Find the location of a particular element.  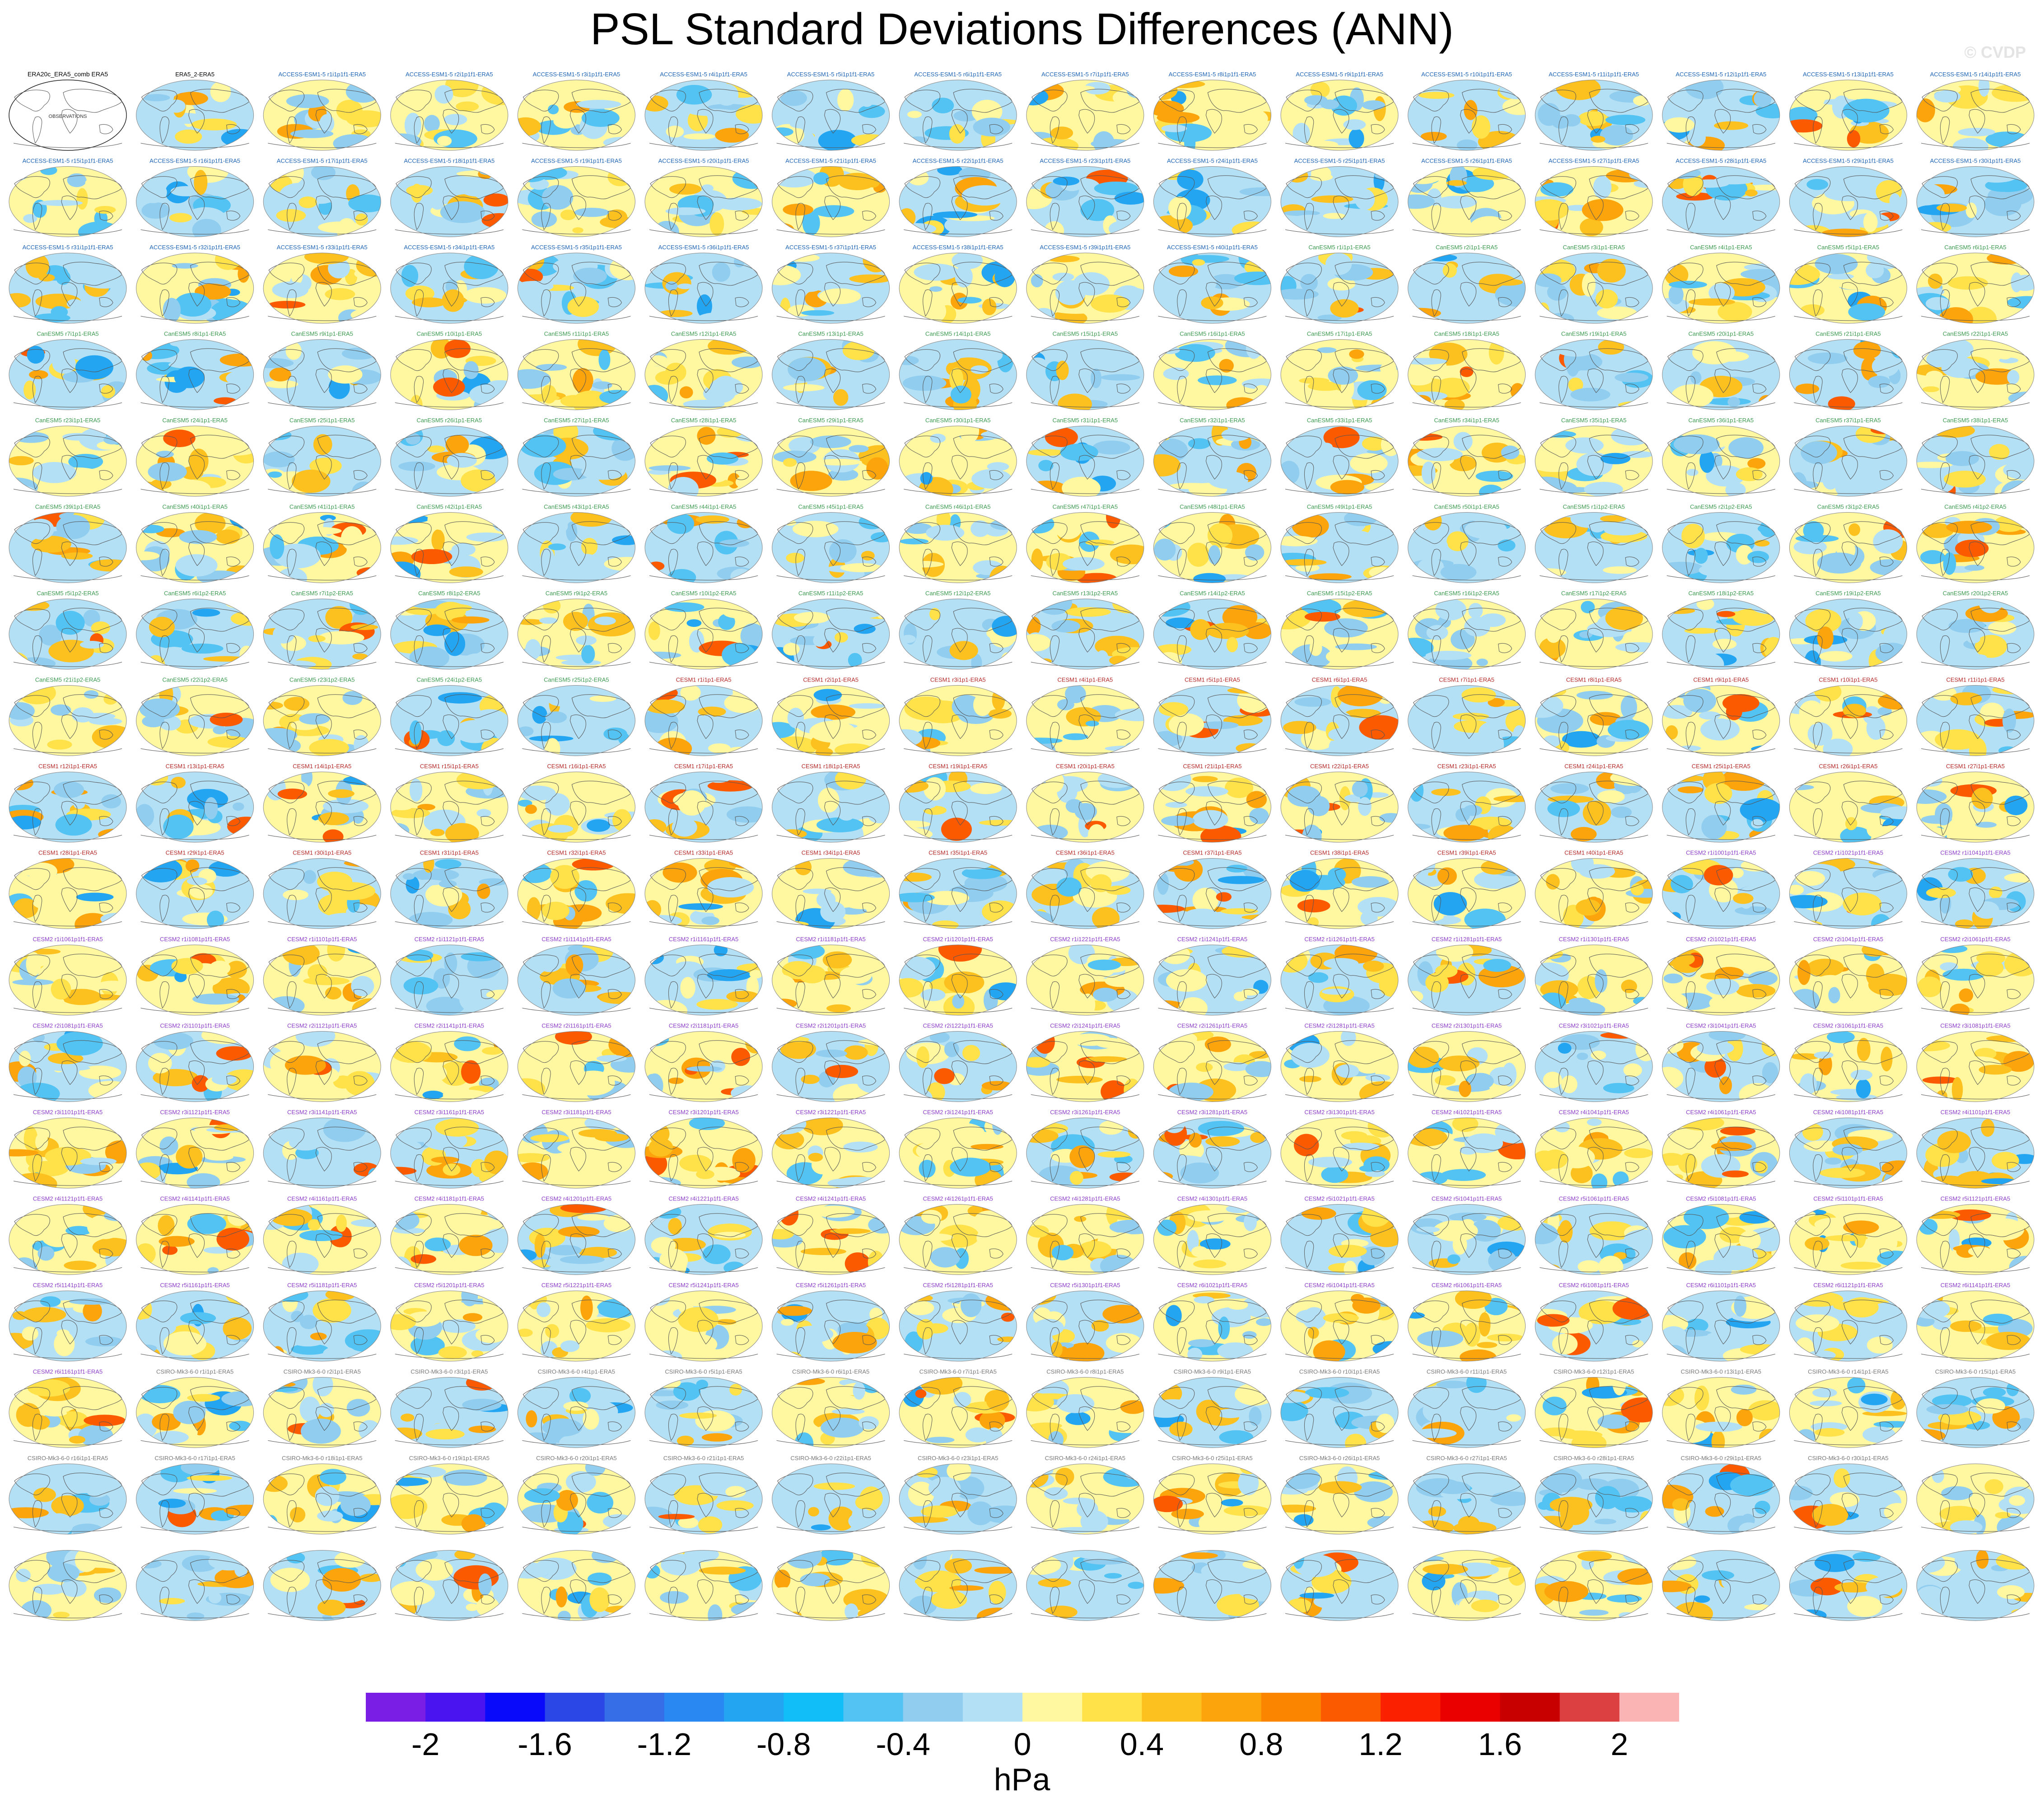

panel-title: CESM2 r6i1101p1f1-ERA5 is located at coordinates (1721, 1285).